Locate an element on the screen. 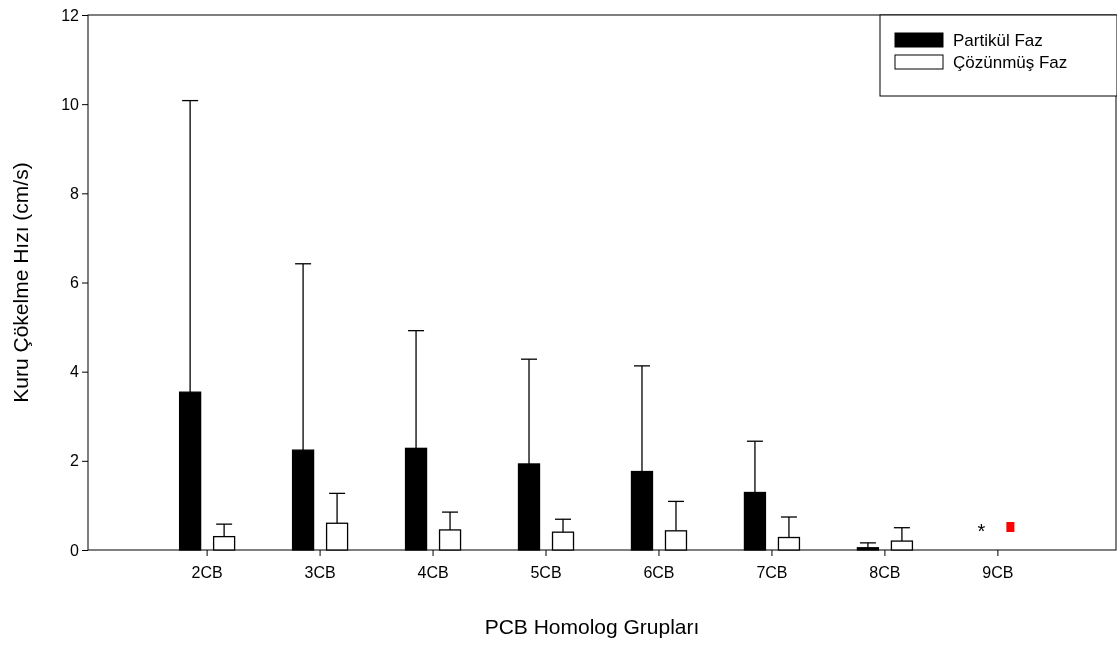 The height and width of the screenshot is (646, 1117). x-axis-title: PCB Homolog Grupları is located at coordinates (592, 626).